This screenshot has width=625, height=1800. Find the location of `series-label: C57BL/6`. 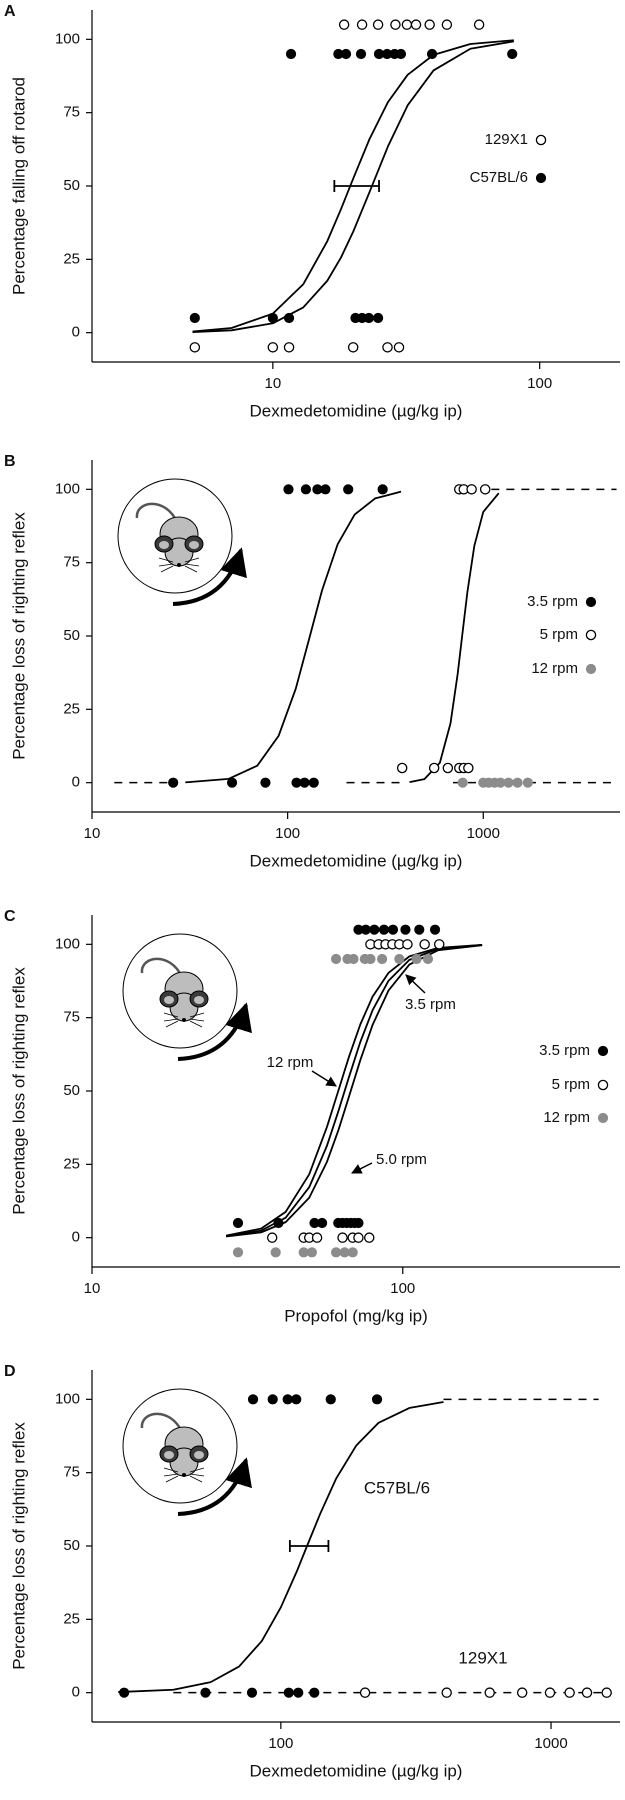

series-label: C57BL/6 is located at coordinates (397, 1487).